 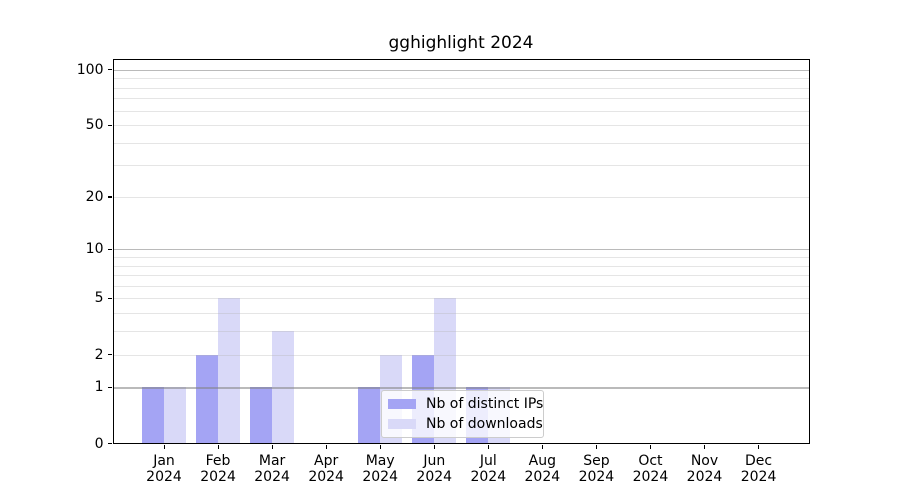 I want to click on x-tick-nov, so click(x=705, y=446).